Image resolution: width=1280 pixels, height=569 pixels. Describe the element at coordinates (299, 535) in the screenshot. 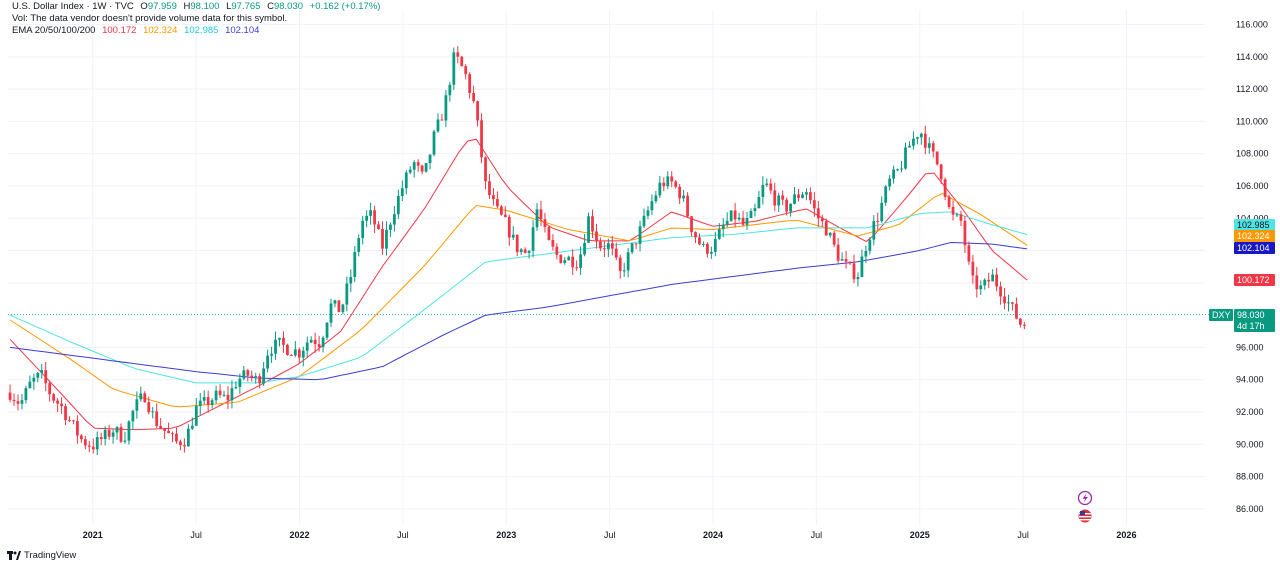

I see `x-tick-label: 2022` at that location.